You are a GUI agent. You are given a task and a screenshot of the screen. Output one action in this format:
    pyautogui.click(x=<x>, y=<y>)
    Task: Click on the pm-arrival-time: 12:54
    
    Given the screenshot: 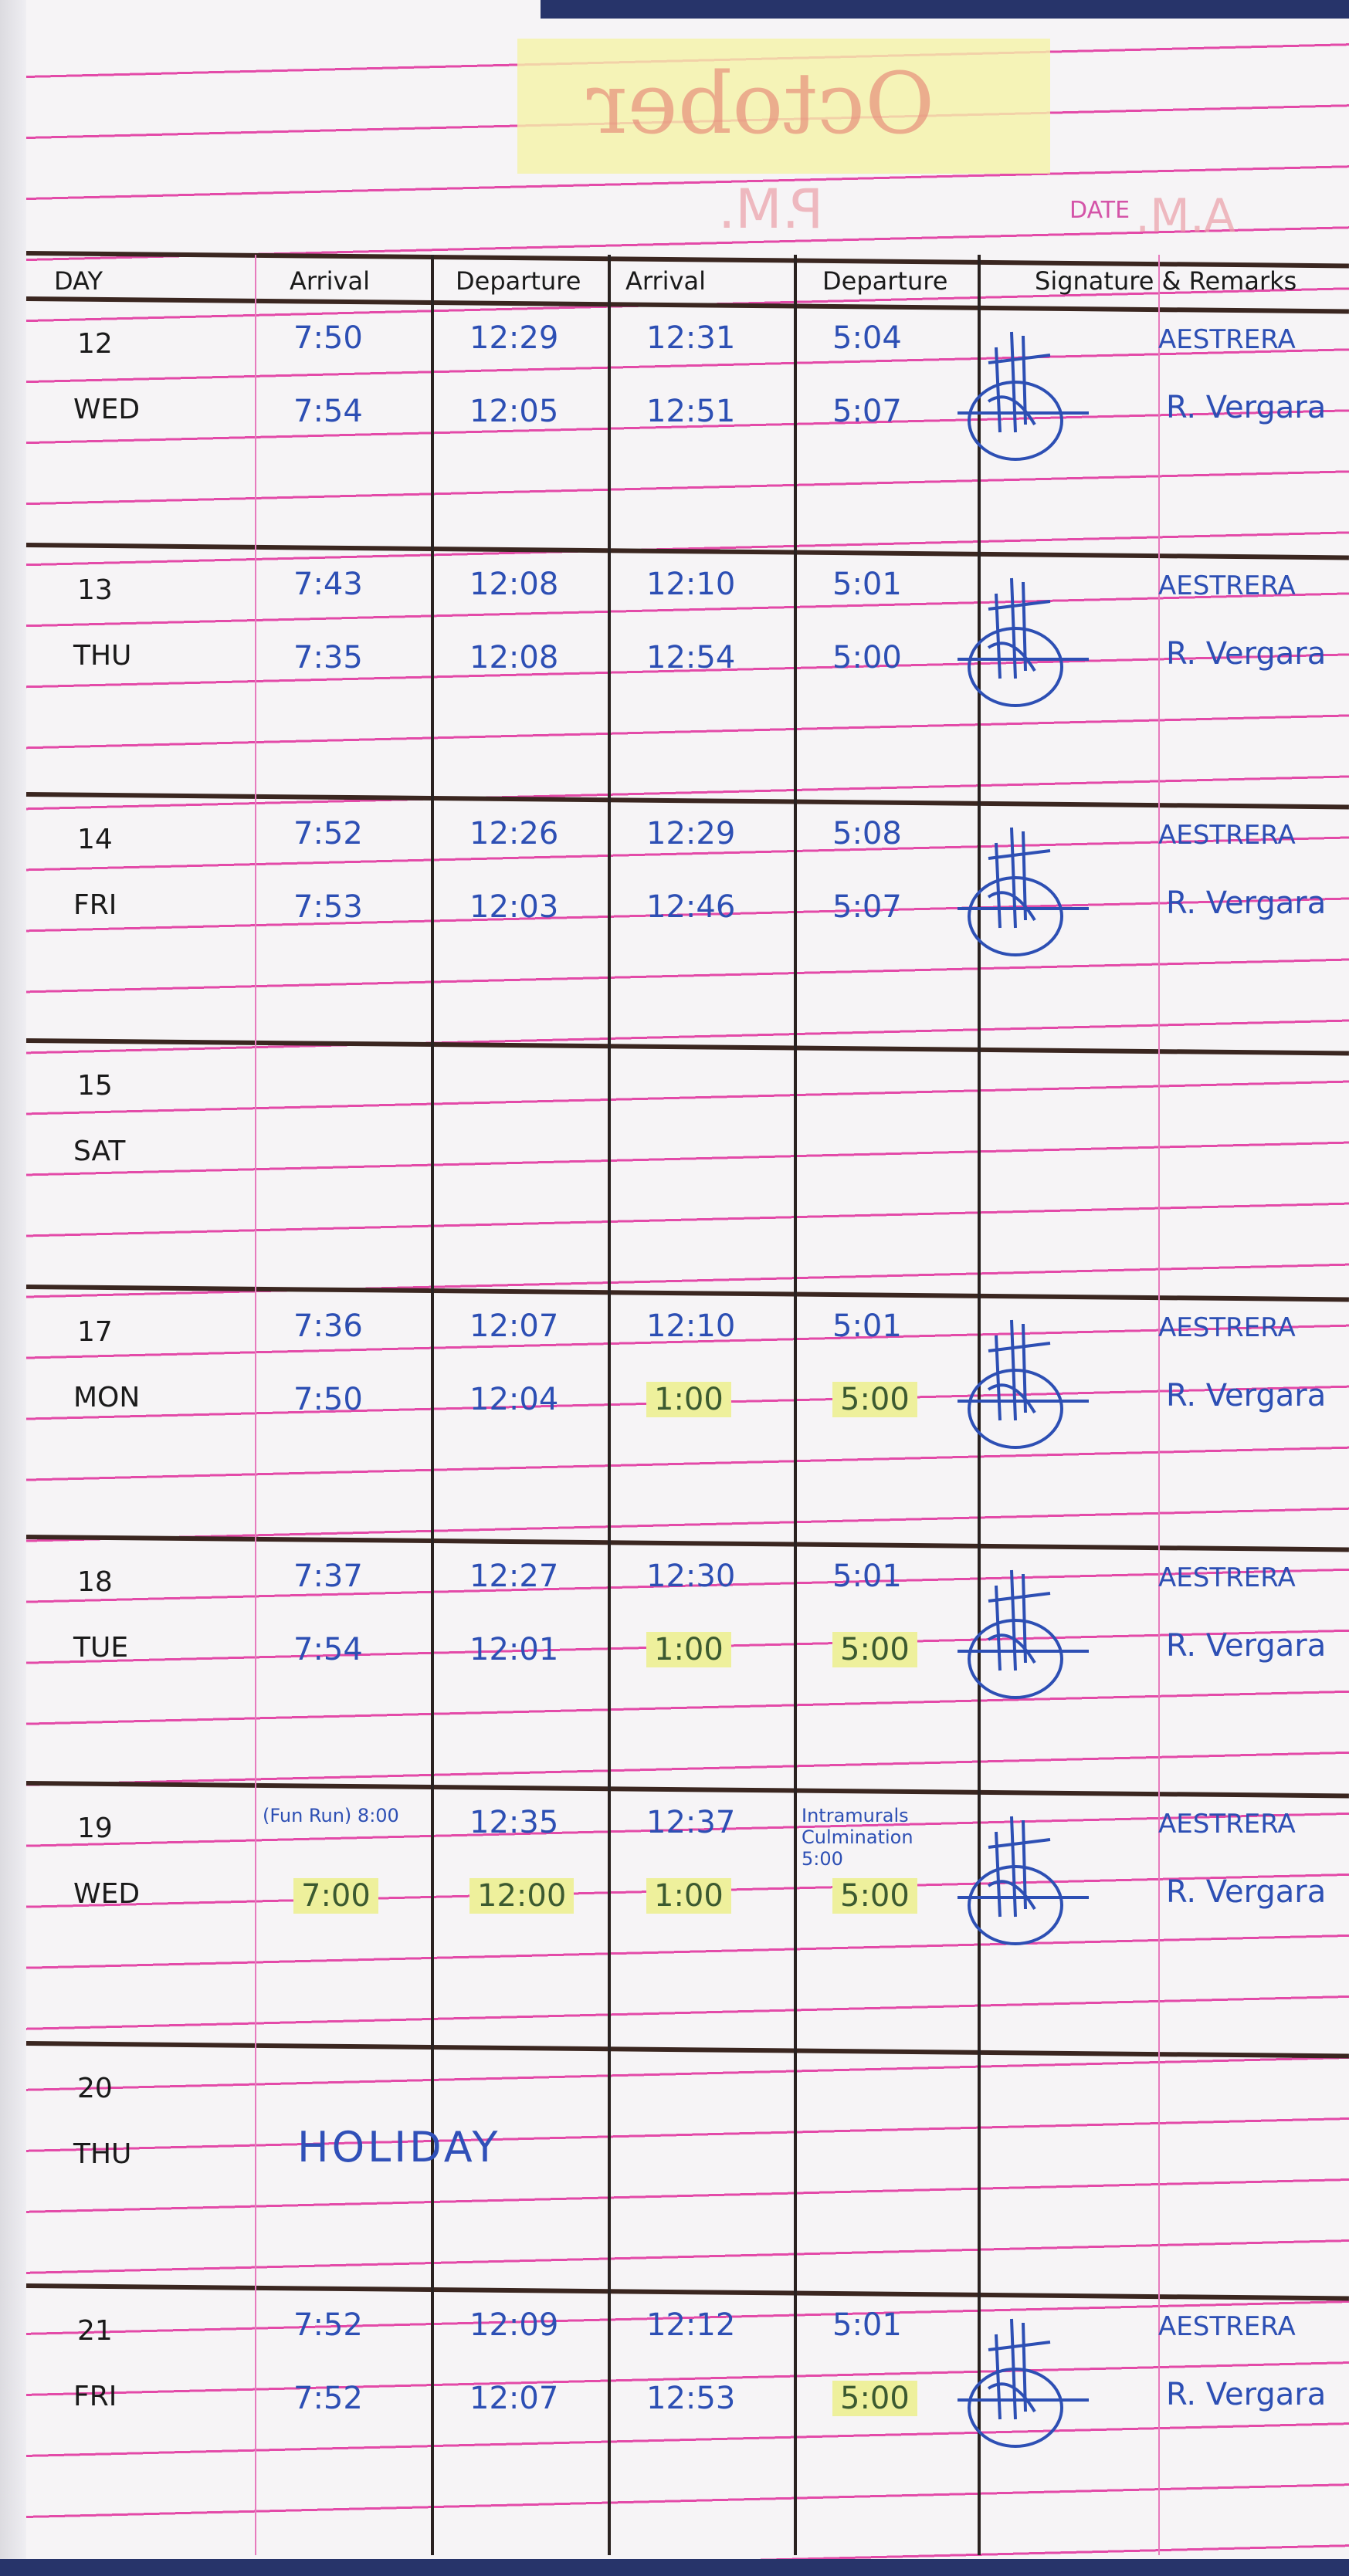 What is the action you would take?
    pyautogui.click(x=691, y=657)
    